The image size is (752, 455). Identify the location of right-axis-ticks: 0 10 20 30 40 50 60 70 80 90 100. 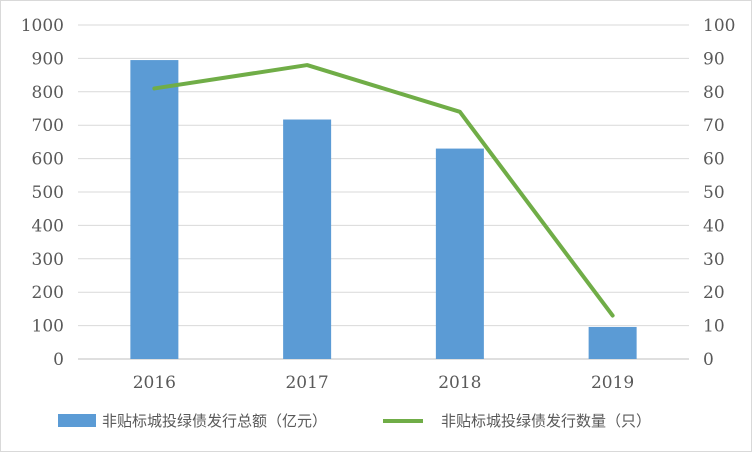
(719, 193).